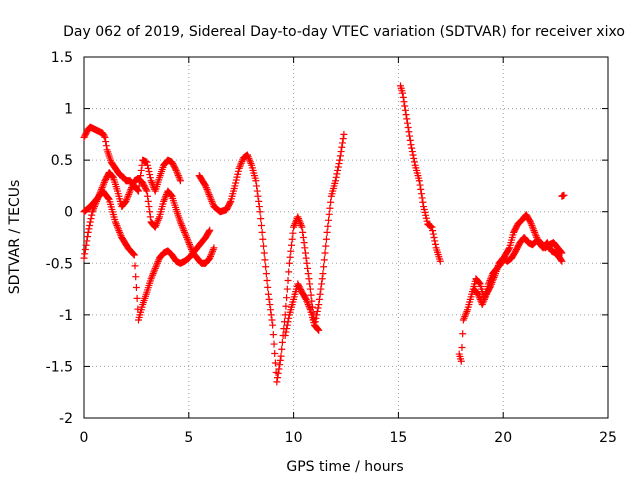  I want to click on x-tick-label: 0, so click(84, 438).